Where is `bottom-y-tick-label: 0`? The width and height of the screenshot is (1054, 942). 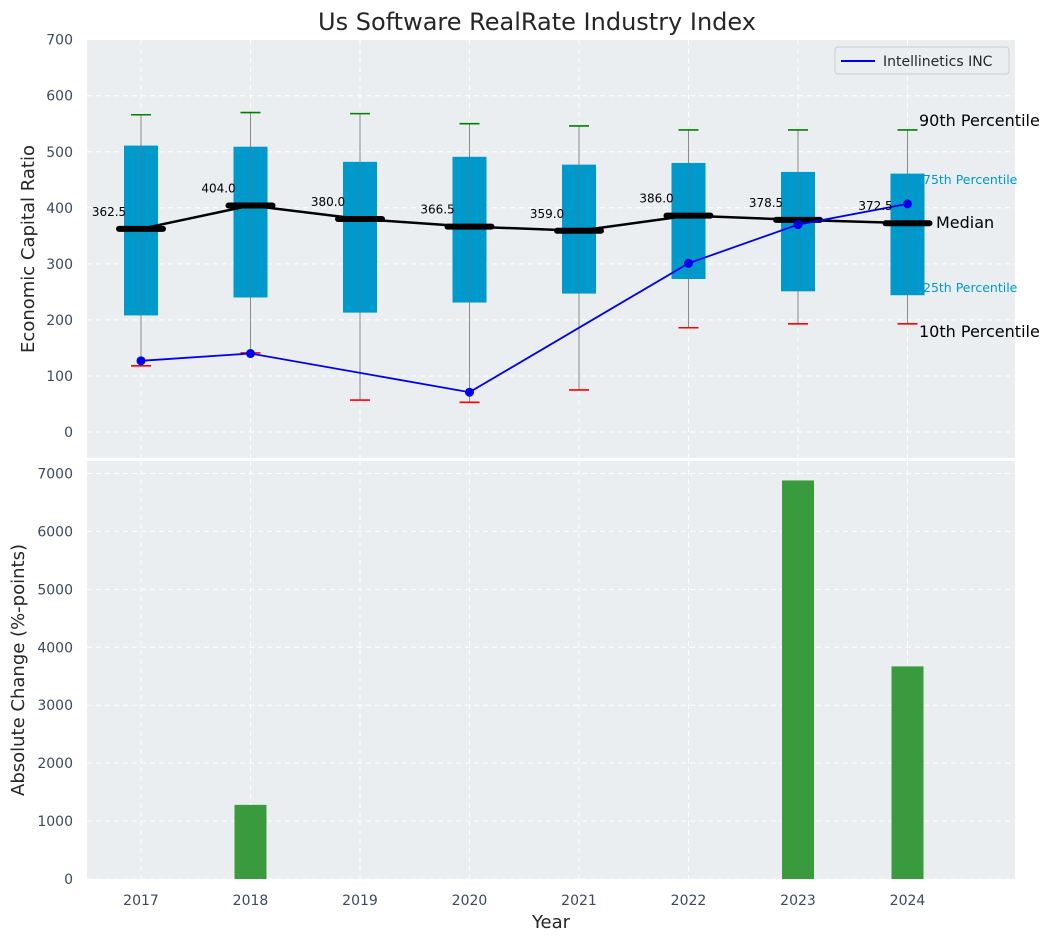
bottom-y-tick-label: 0 is located at coordinates (68, 880).